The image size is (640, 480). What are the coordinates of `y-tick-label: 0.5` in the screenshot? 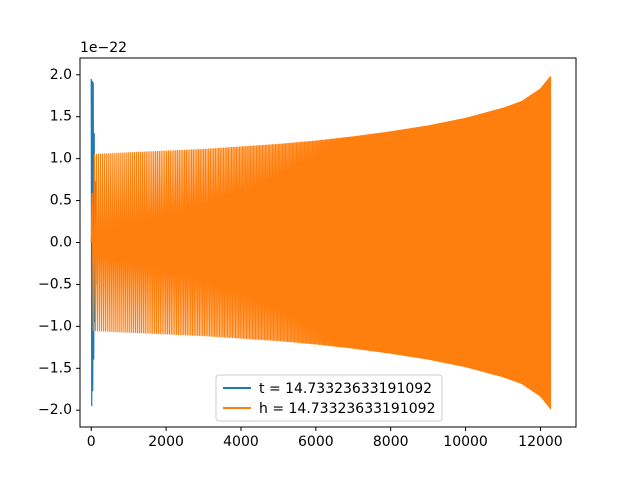 It's located at (61, 201).